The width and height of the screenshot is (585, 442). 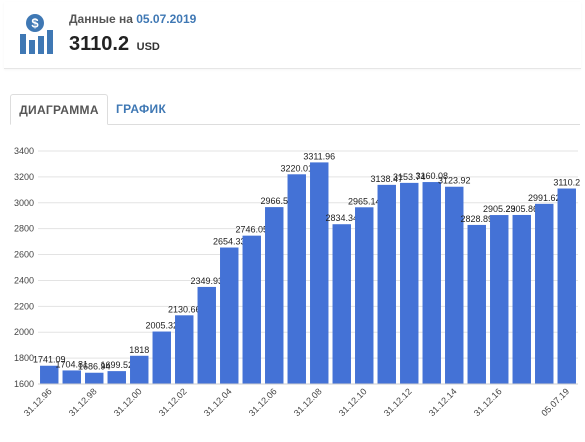 What do you see at coordinates (166, 19) in the screenshot?
I see `data-date: 05.07.2019` at bounding box center [166, 19].